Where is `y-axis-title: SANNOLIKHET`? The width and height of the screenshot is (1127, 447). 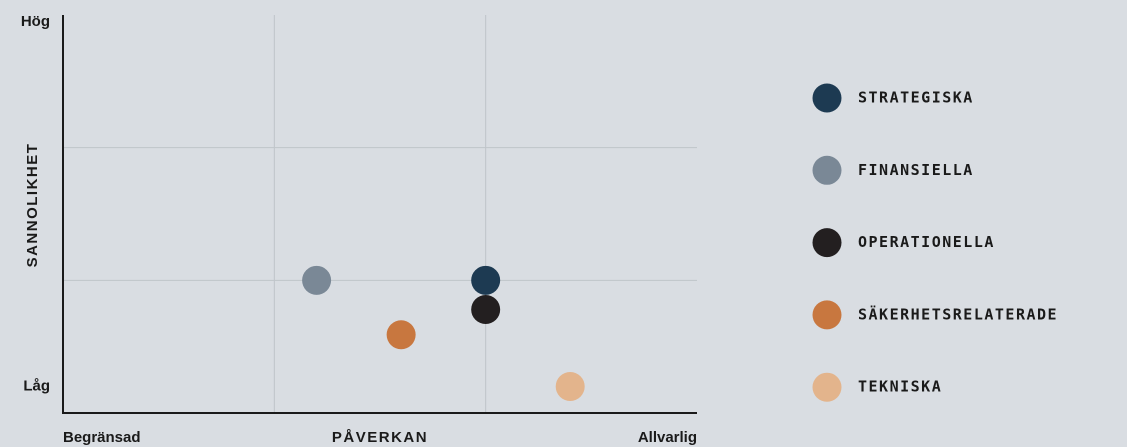
y-axis-title: SANNOLIKHET is located at coordinates (32, 205).